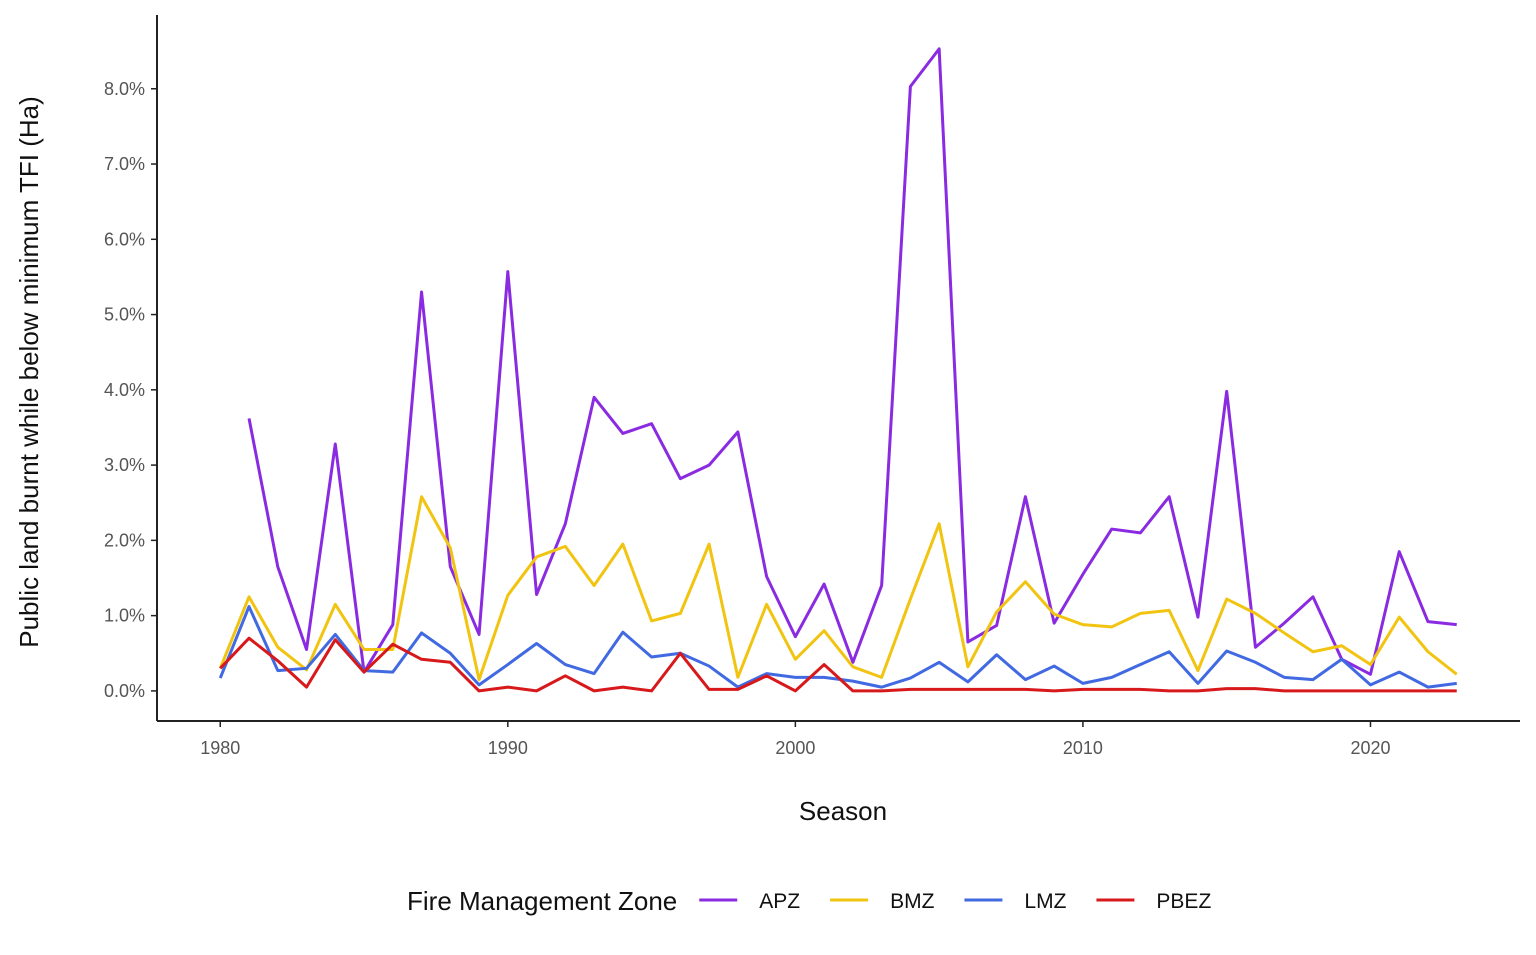 The width and height of the screenshot is (1536, 955). What do you see at coordinates (124, 465) in the screenshot?
I see `y-tick-label: 3.0%` at bounding box center [124, 465].